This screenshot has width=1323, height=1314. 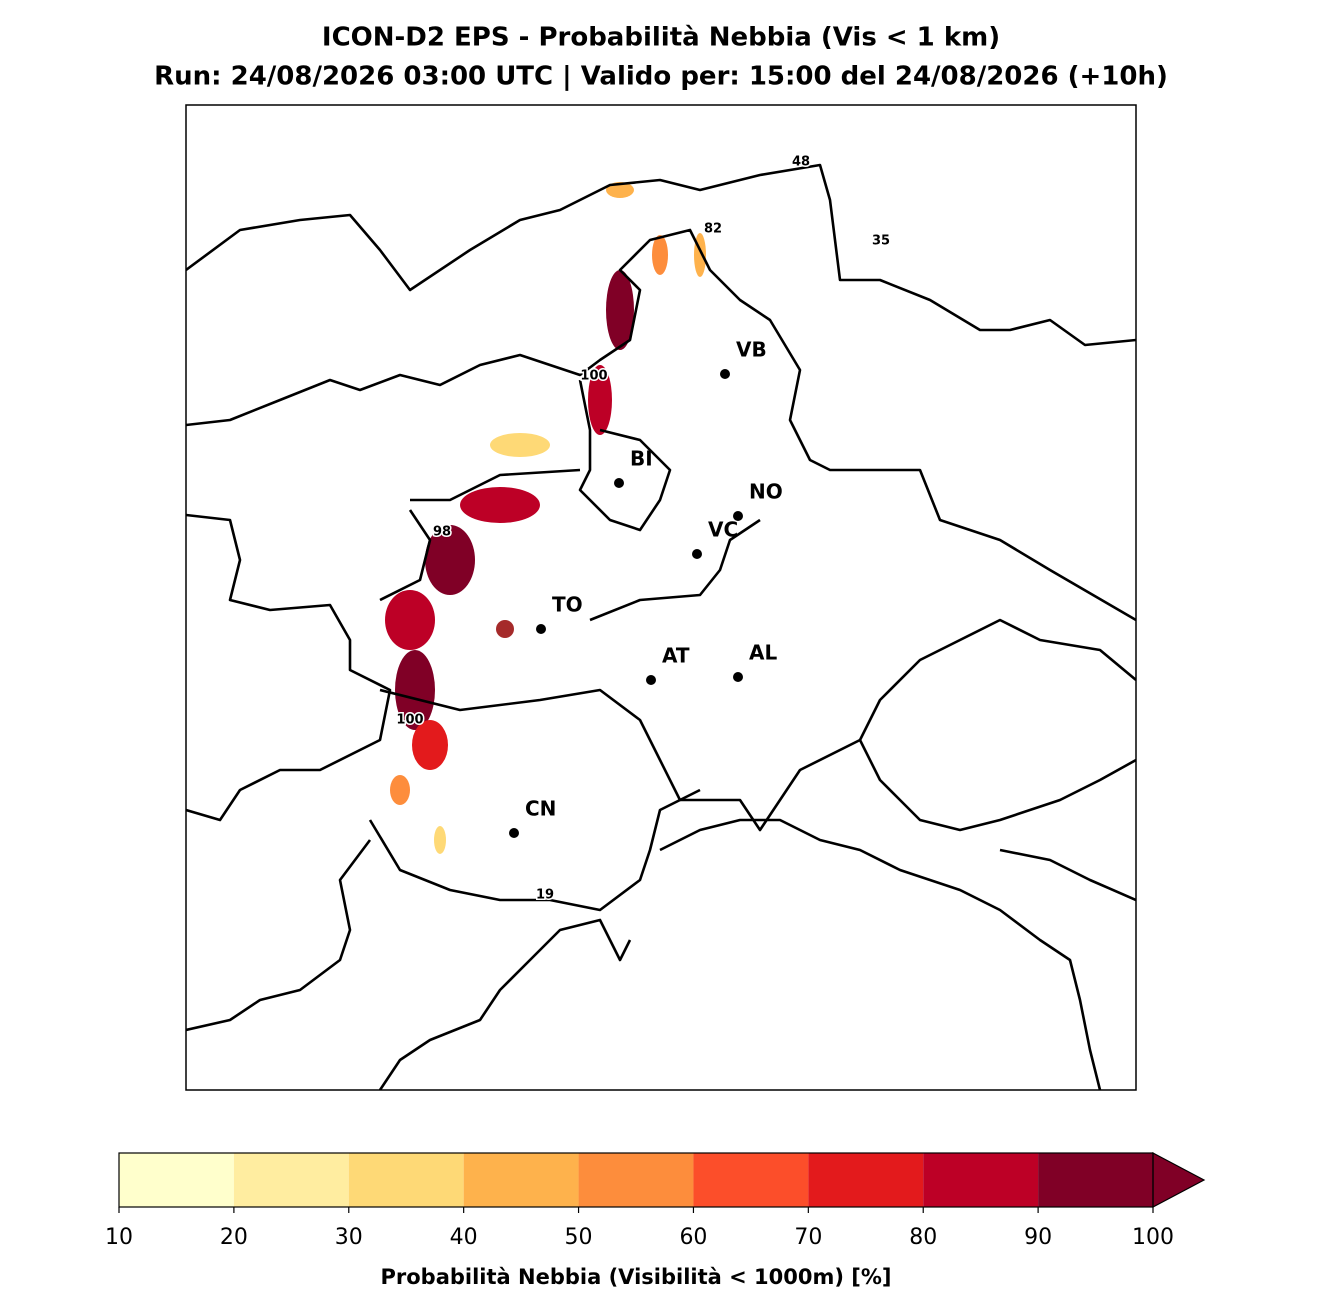 What do you see at coordinates (1038, 1237) in the screenshot?
I see `colorbar-tick-label: 90` at bounding box center [1038, 1237].